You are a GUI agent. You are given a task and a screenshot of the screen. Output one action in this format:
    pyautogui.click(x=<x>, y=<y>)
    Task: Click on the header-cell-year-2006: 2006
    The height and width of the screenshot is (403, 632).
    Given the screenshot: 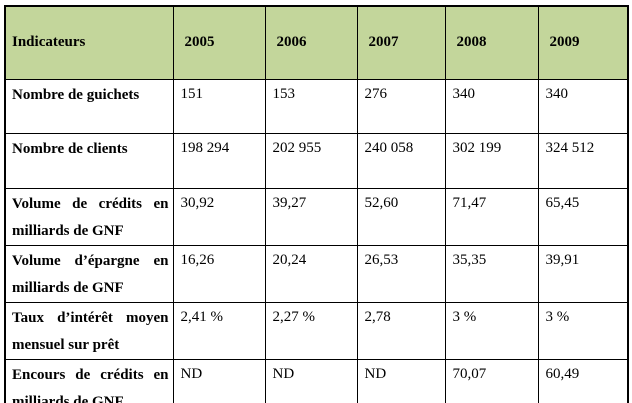 What is the action you would take?
    pyautogui.click(x=311, y=42)
    